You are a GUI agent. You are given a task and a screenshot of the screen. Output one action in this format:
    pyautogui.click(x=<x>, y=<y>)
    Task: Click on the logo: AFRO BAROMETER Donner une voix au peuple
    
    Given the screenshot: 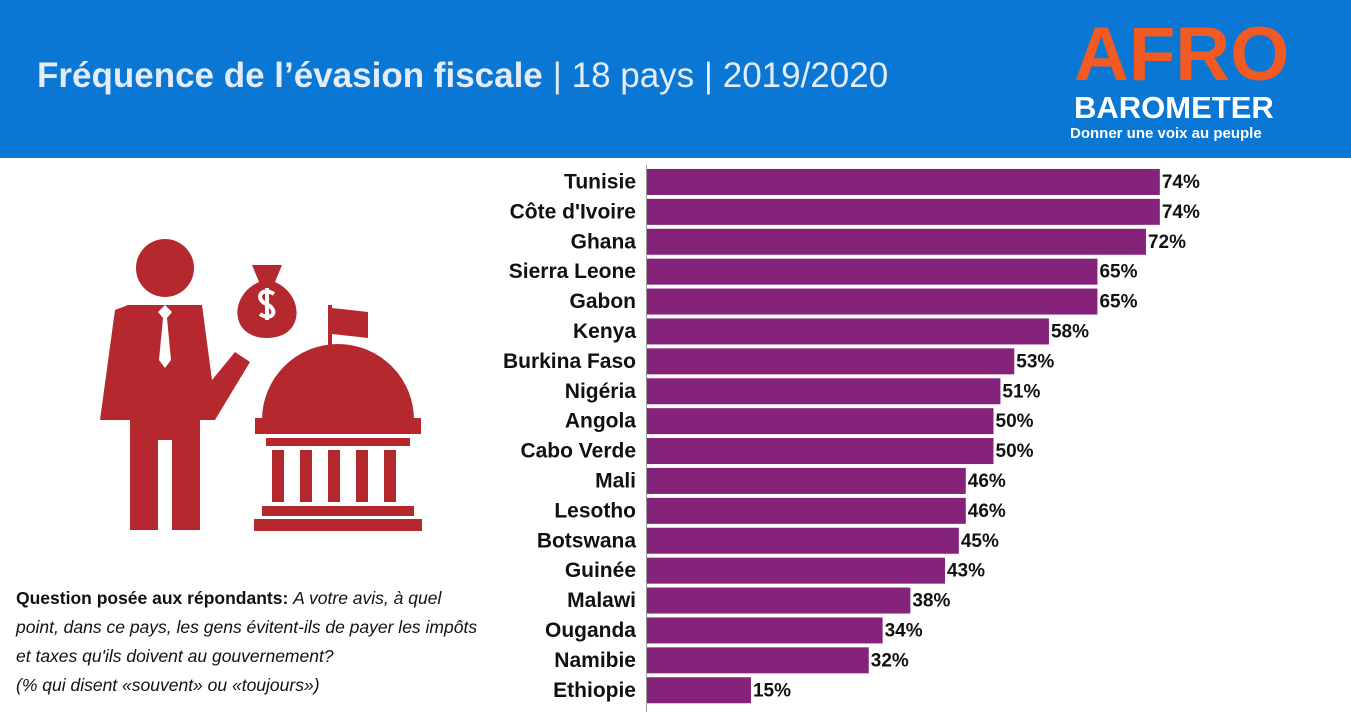 What is the action you would take?
    pyautogui.click(x=1179, y=77)
    